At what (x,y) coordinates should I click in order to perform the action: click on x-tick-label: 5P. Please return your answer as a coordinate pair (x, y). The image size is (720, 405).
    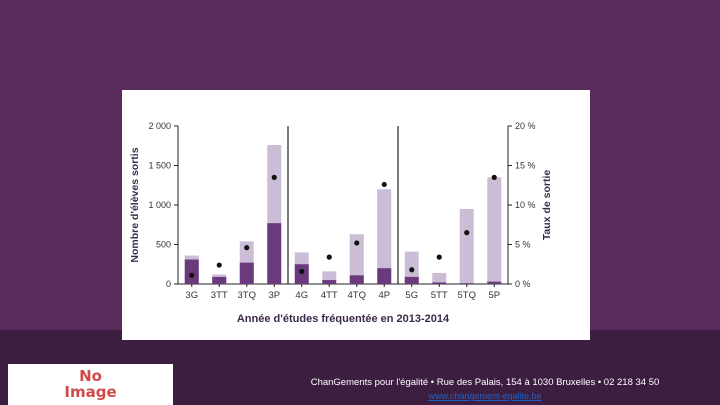
    Looking at the image, I should click on (494, 295).